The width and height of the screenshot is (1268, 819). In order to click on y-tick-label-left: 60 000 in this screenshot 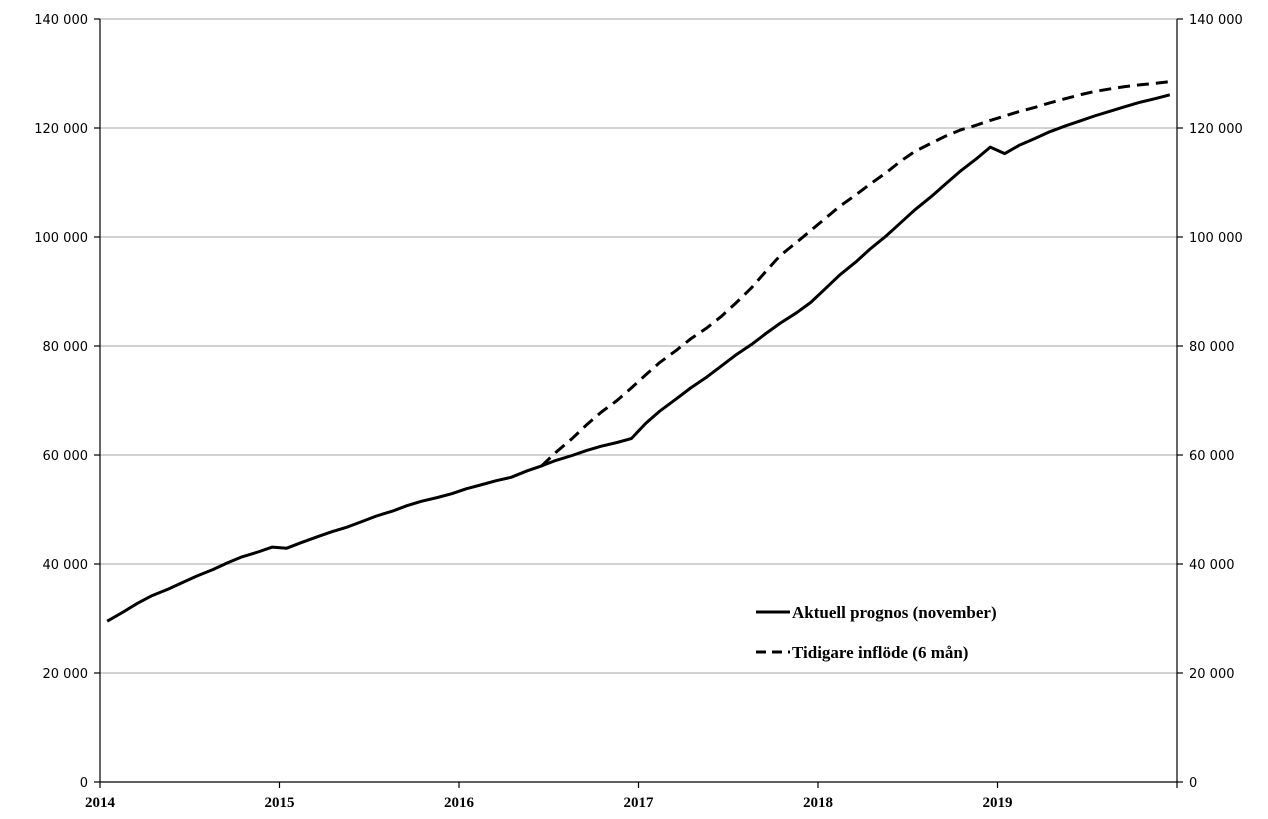, I will do `click(66, 456)`.